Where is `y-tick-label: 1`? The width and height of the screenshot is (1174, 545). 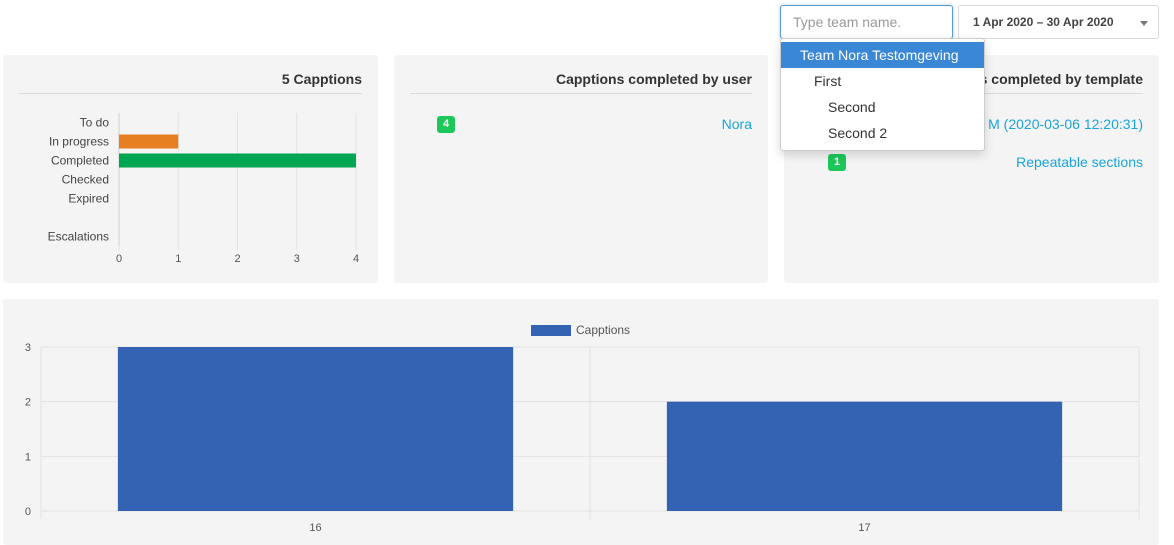
y-tick-label: 1 is located at coordinates (28, 457).